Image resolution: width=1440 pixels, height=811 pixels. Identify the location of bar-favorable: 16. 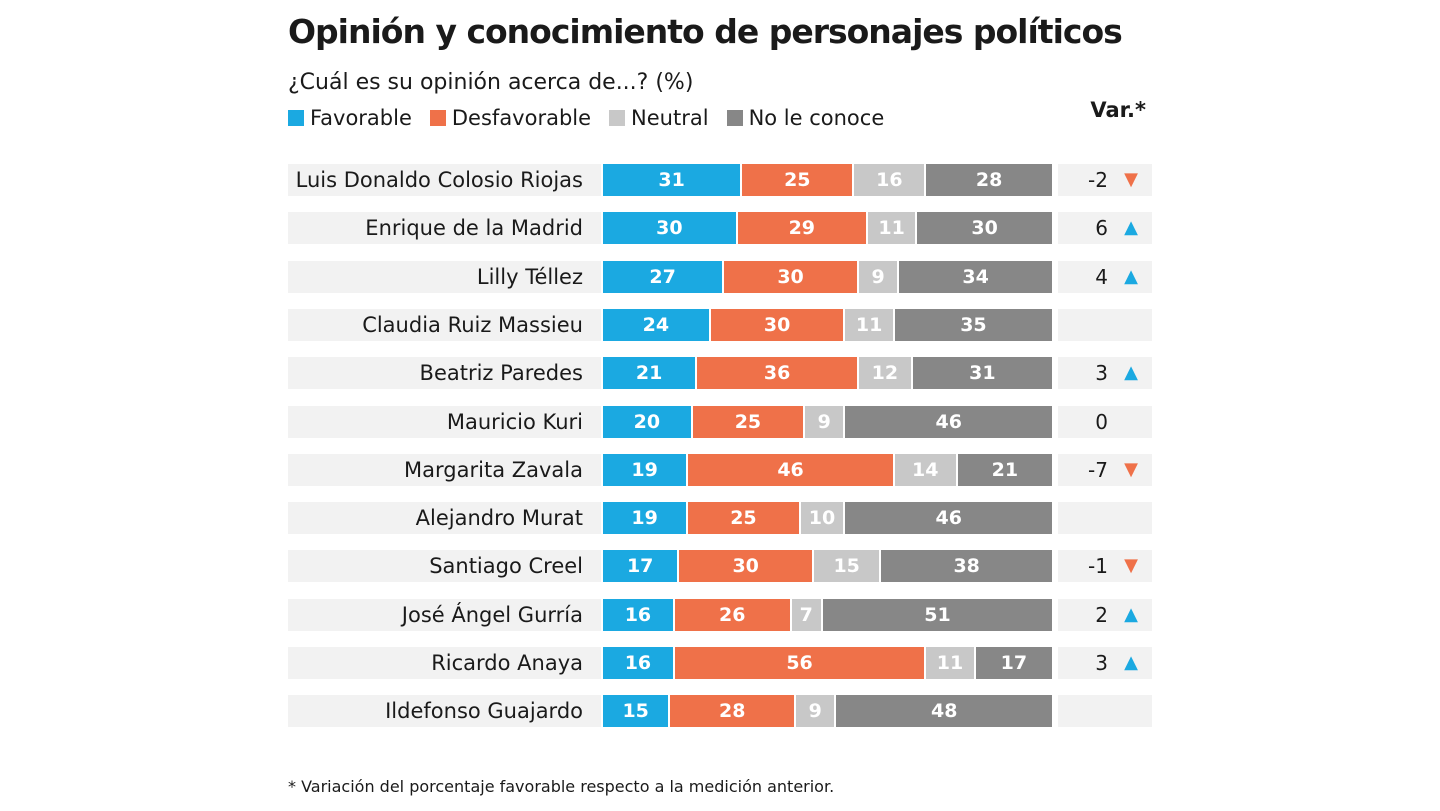
(638, 663).